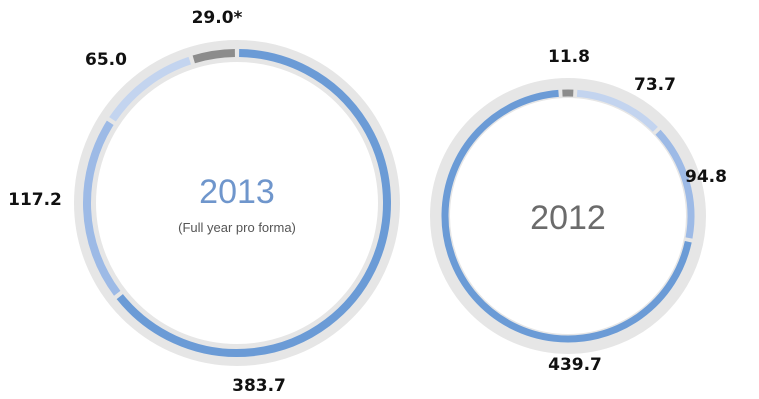 The image size is (759, 399). Describe the element at coordinates (259, 386) in the screenshot. I see `slice-value-label: 383.7` at that location.